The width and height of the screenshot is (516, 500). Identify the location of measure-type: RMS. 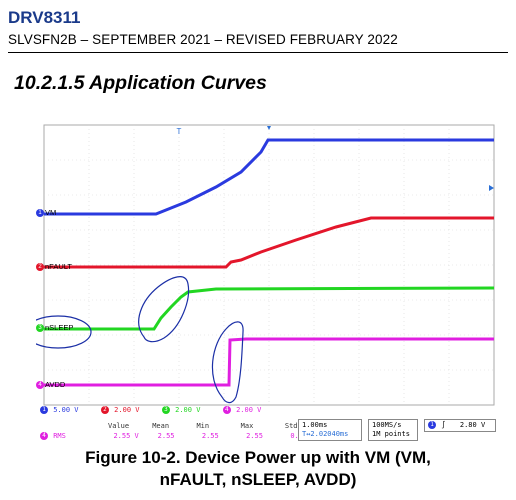
(59, 436).